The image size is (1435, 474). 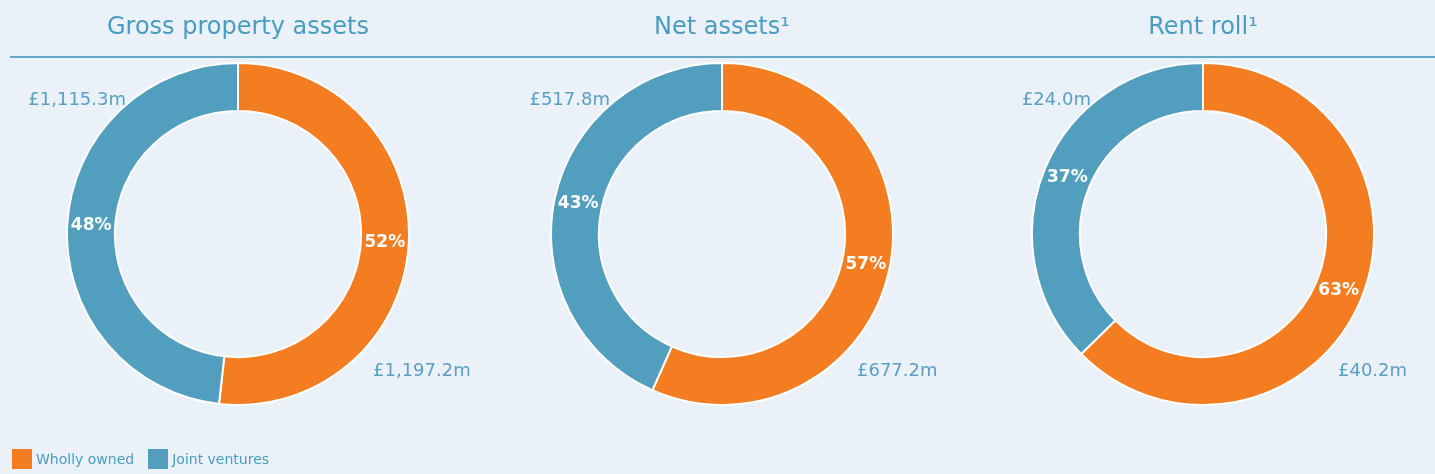 What do you see at coordinates (1056, 98) in the screenshot?
I see `data-label: £24.0m` at bounding box center [1056, 98].